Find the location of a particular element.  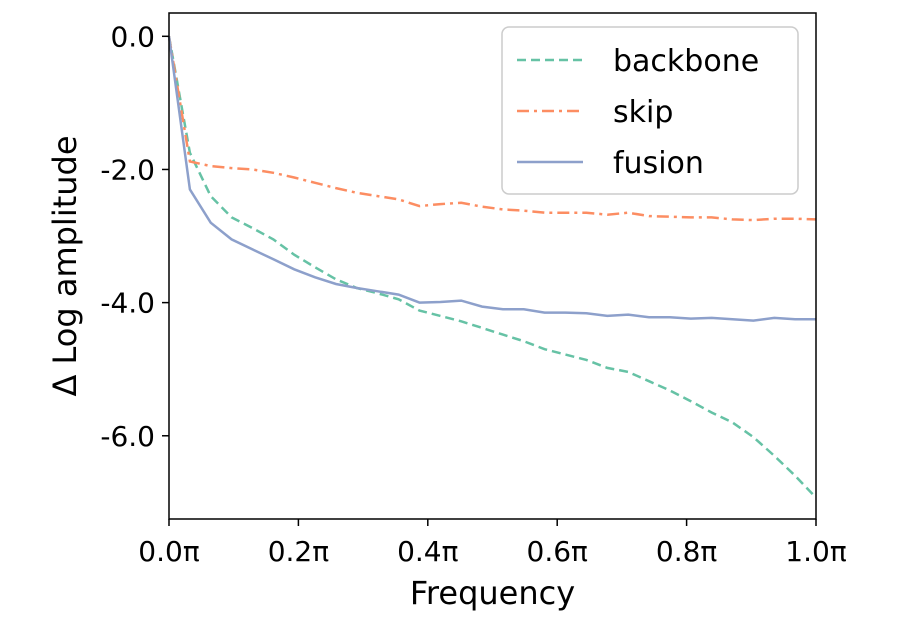

y-axis-label: Δ Log amplitude is located at coordinates (65, 265).